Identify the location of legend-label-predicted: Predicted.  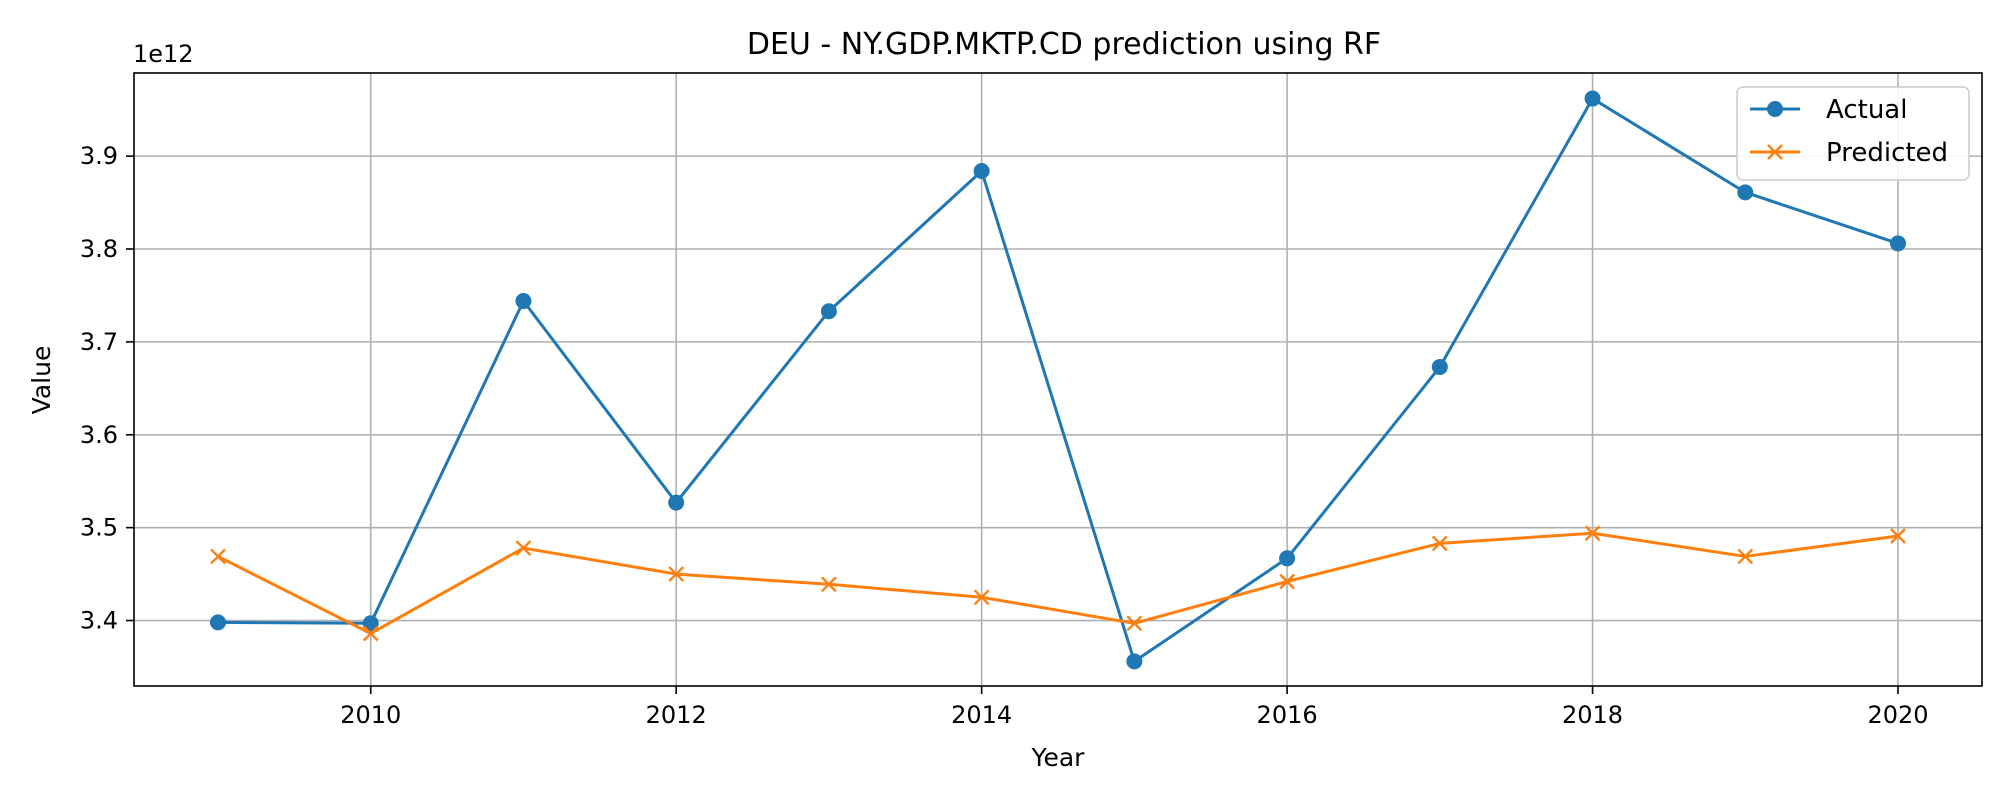
(1887, 153).